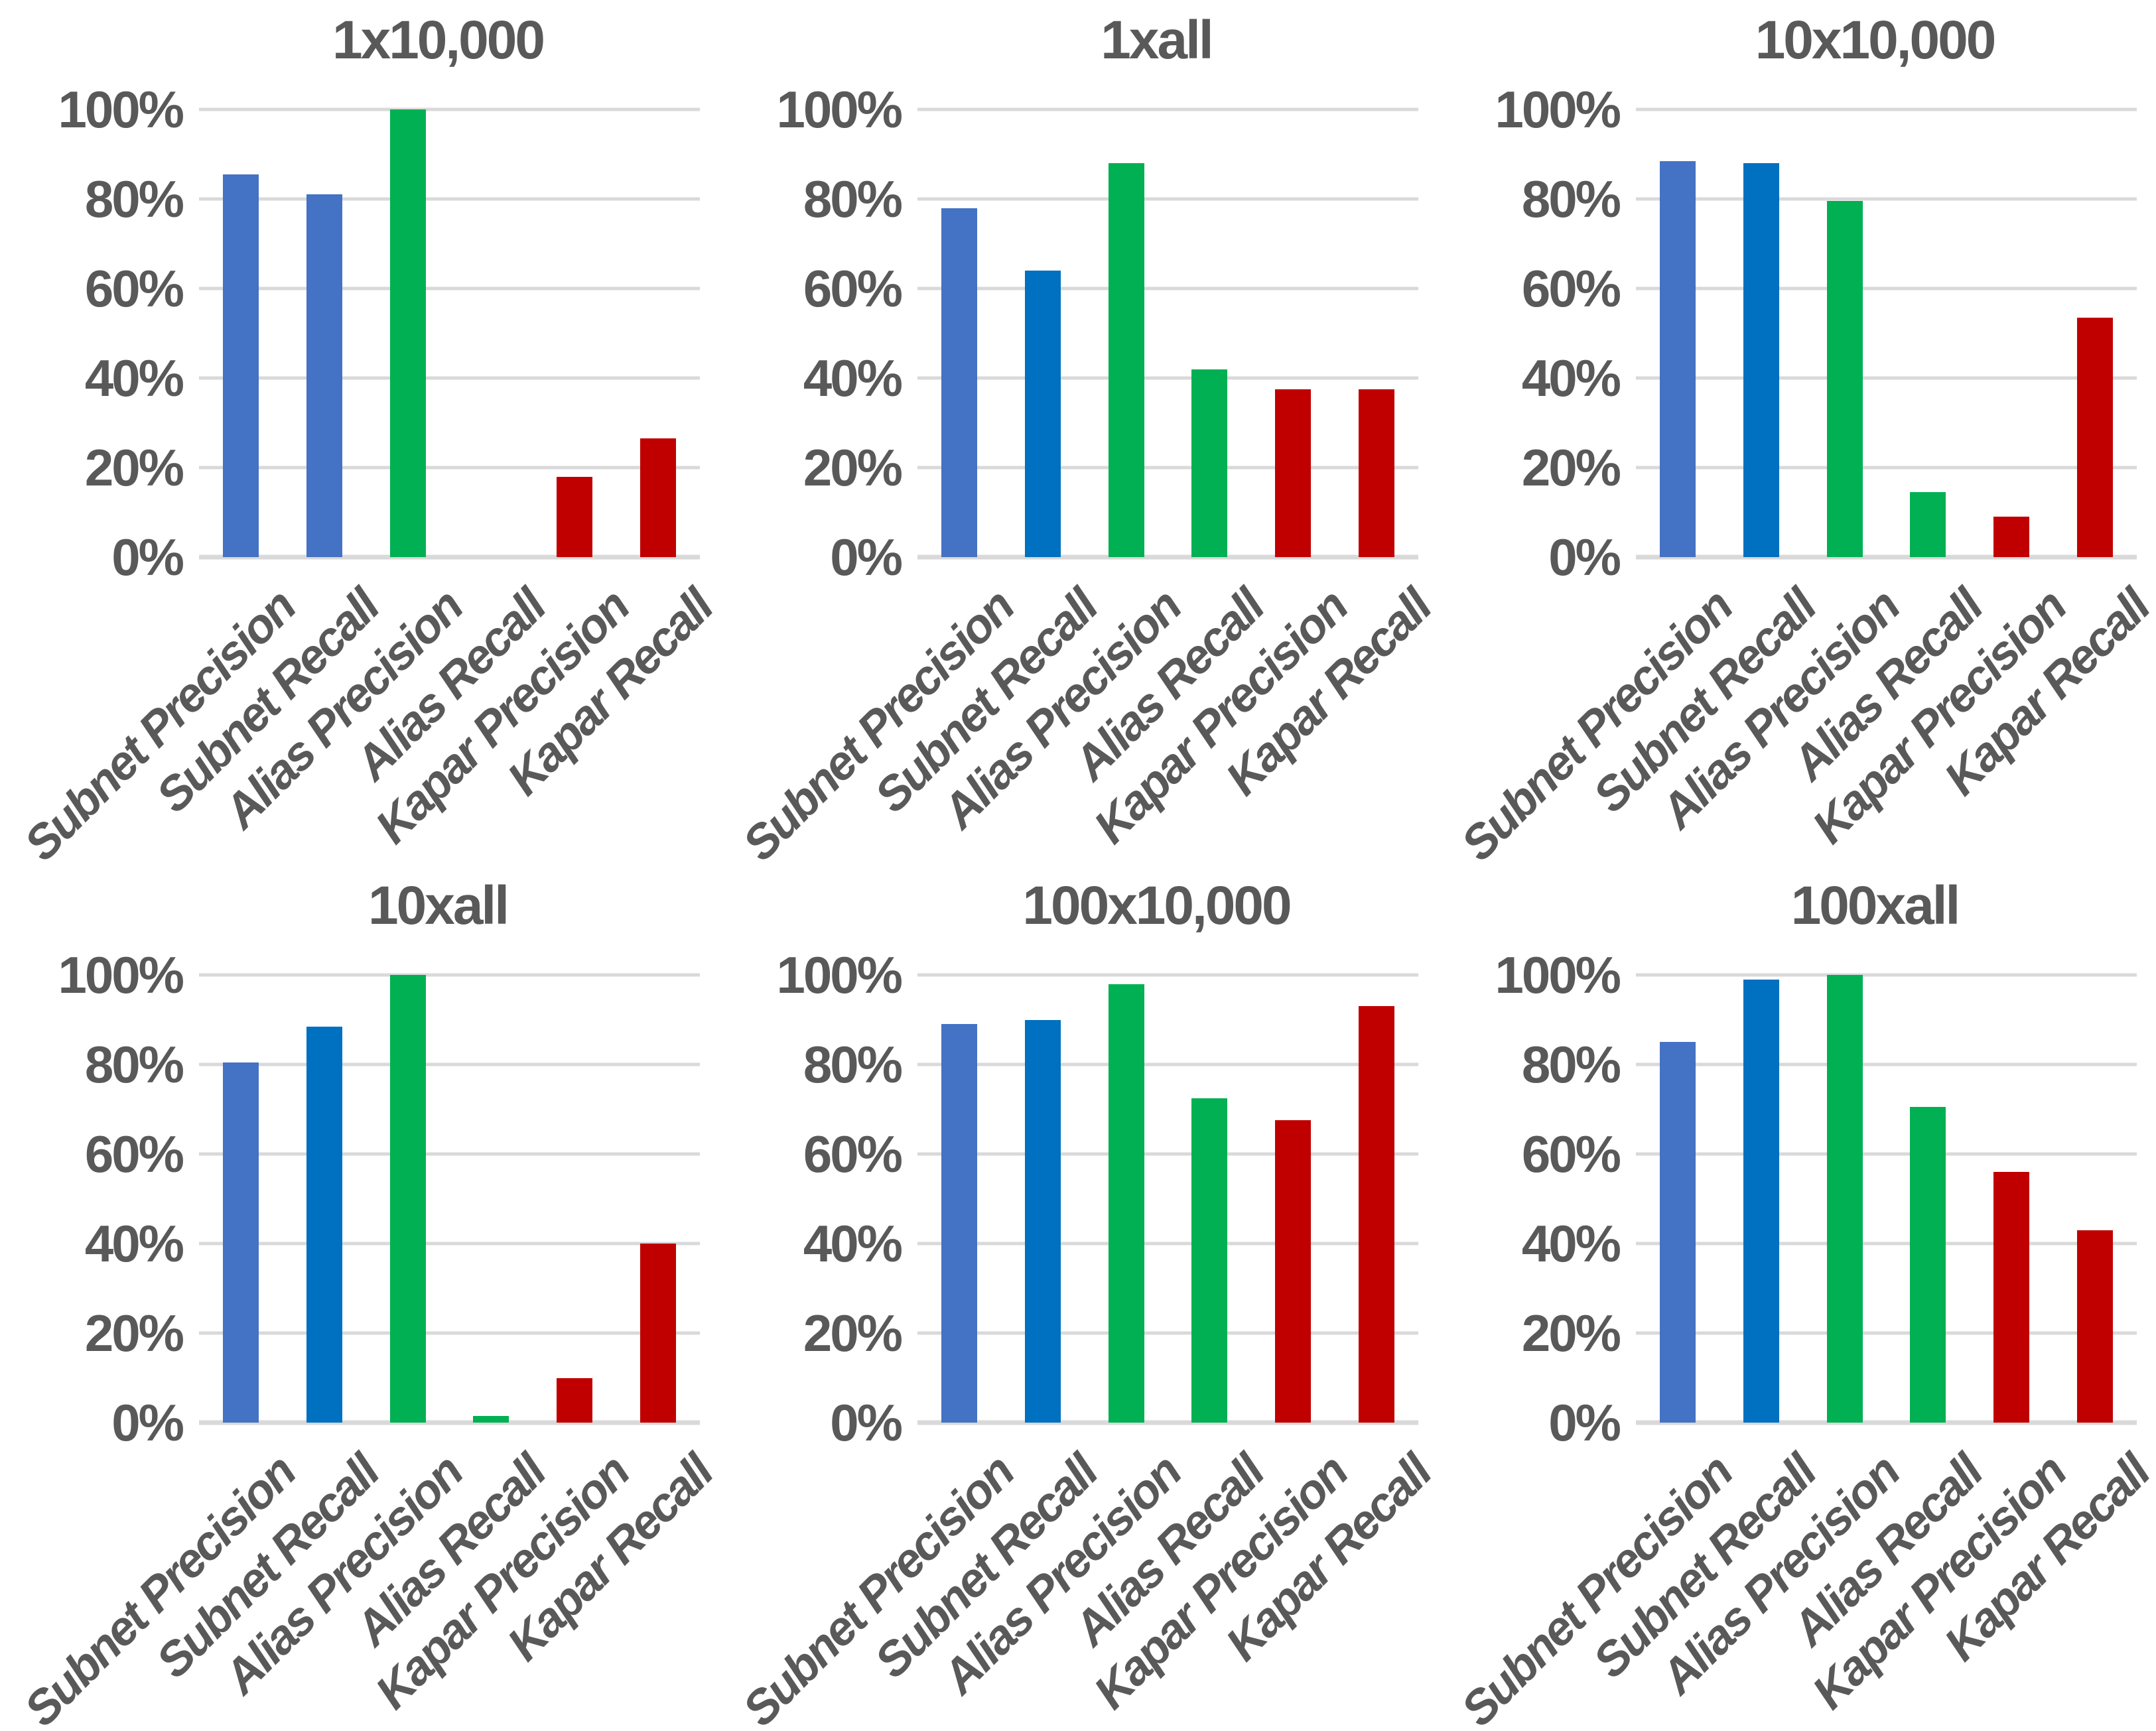 The height and width of the screenshot is (1731, 2156). I want to click on chart-title: 100x10,000, so click(1157, 905).